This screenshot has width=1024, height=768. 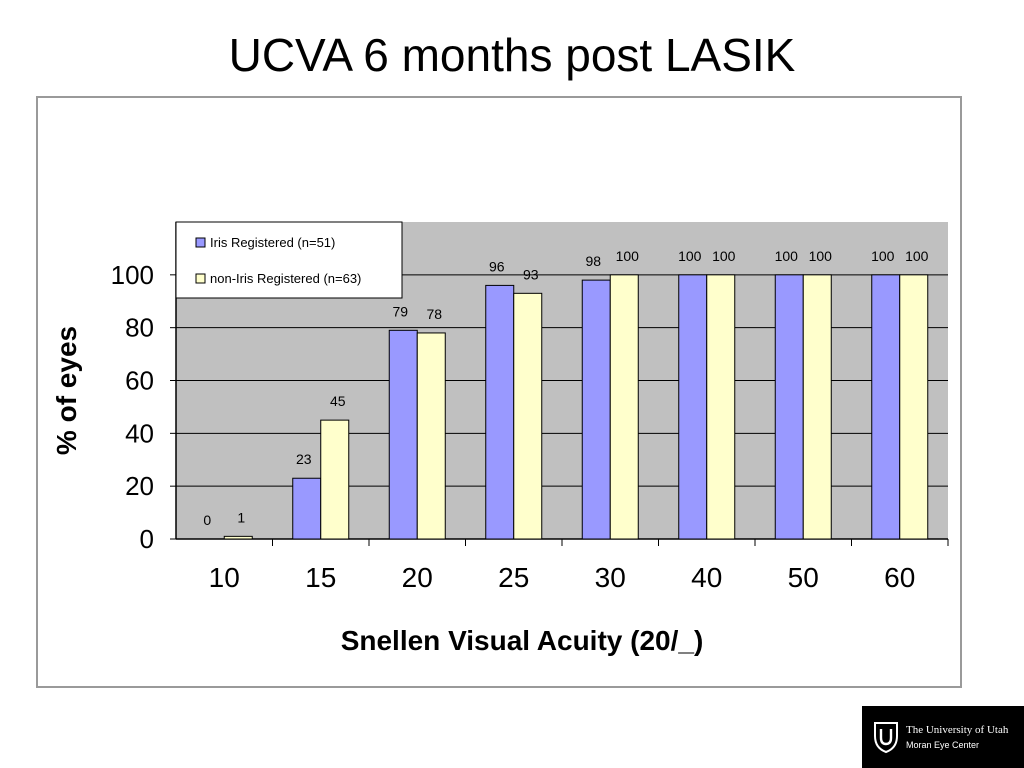 I want to click on x-tick-label: 25, so click(x=513, y=577).